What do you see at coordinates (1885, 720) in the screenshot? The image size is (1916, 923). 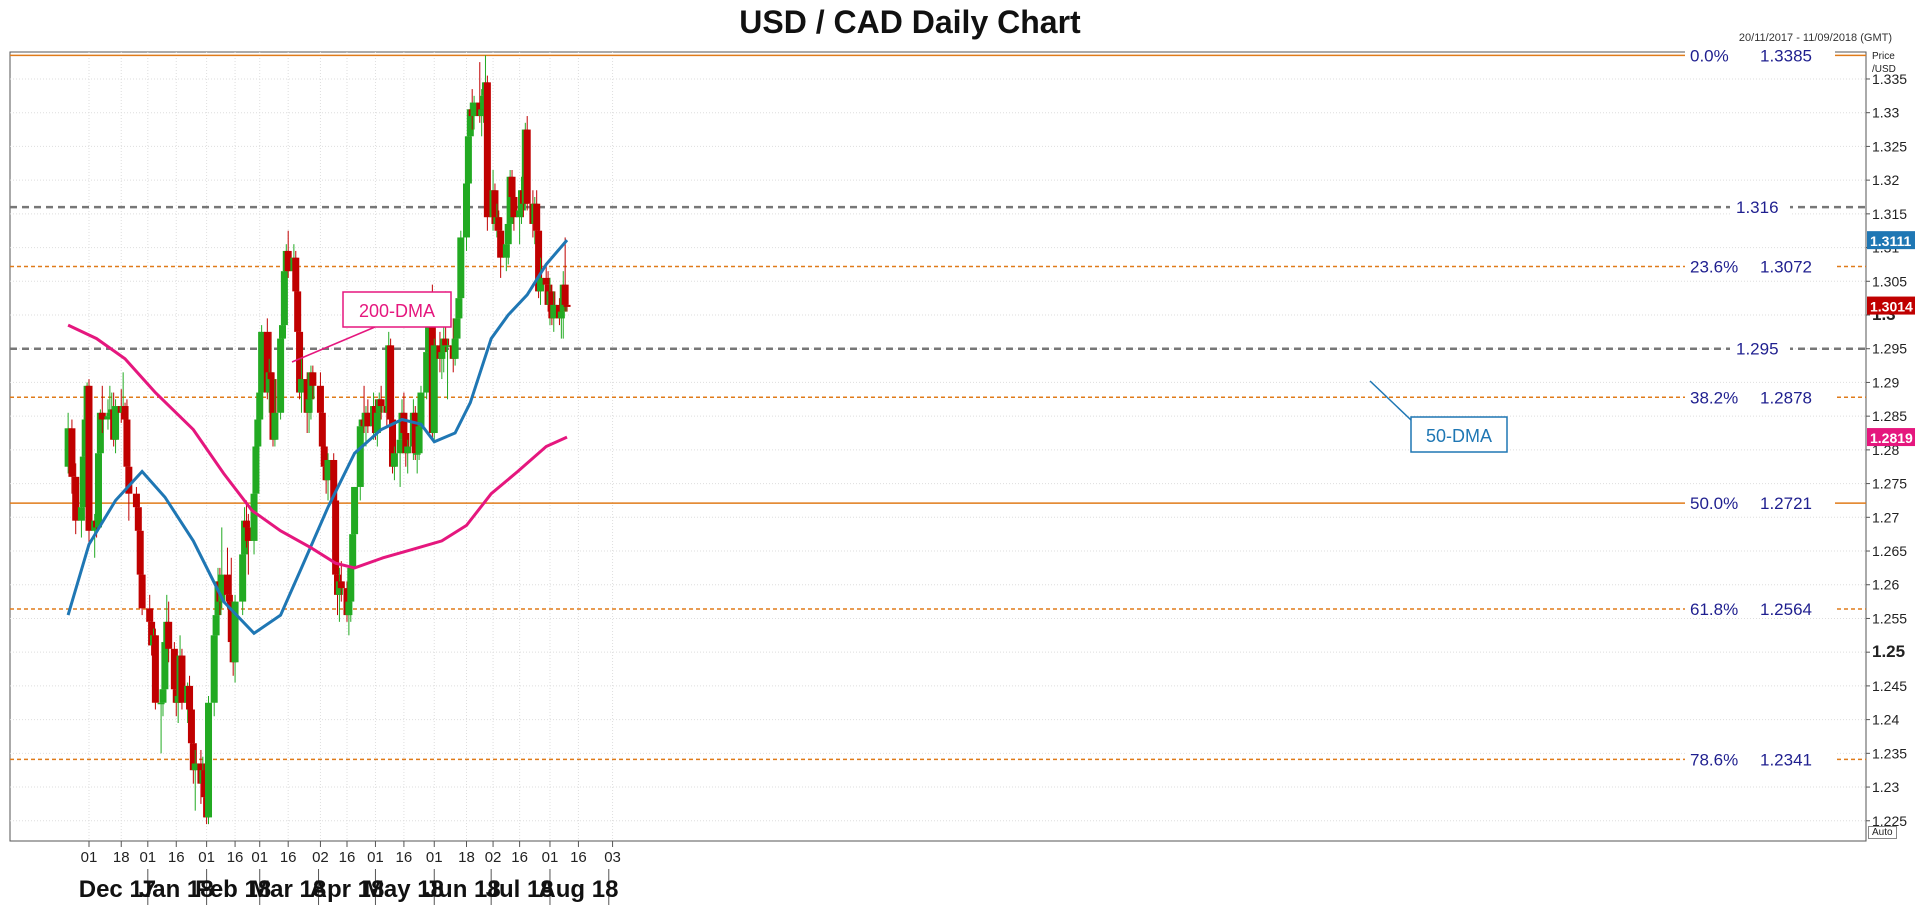 I see `y-tick-label: 1.24` at bounding box center [1885, 720].